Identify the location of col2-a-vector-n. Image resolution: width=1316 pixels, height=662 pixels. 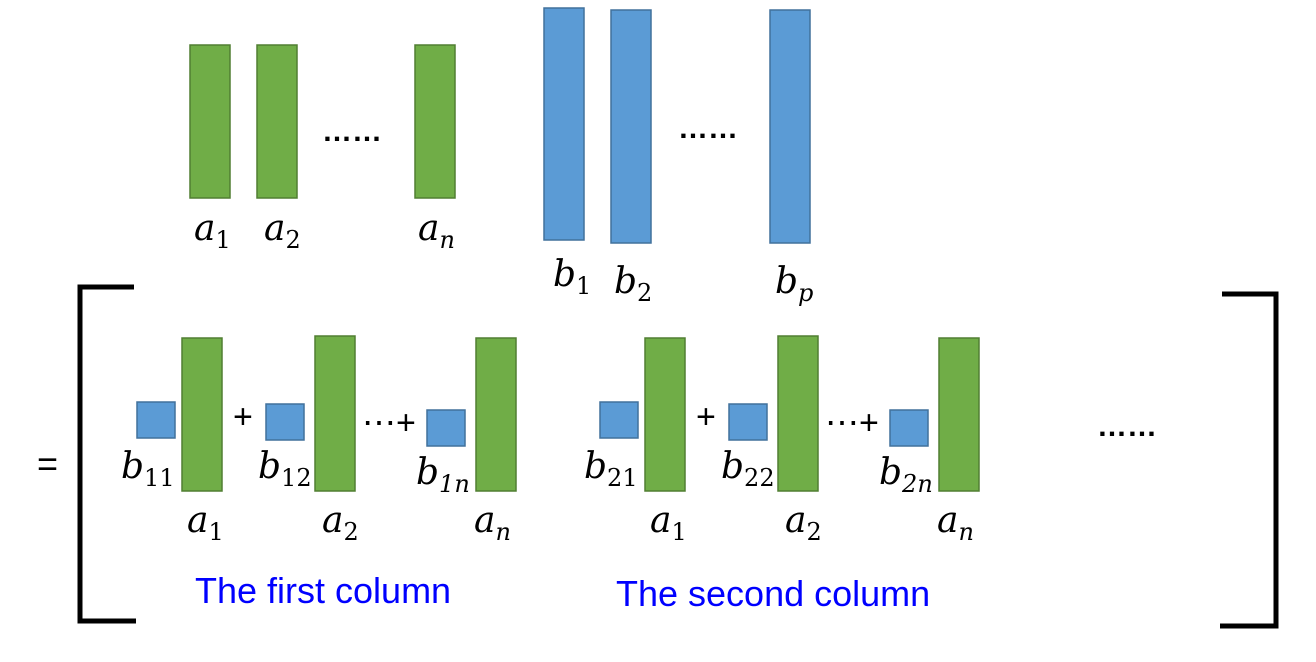
(959, 414).